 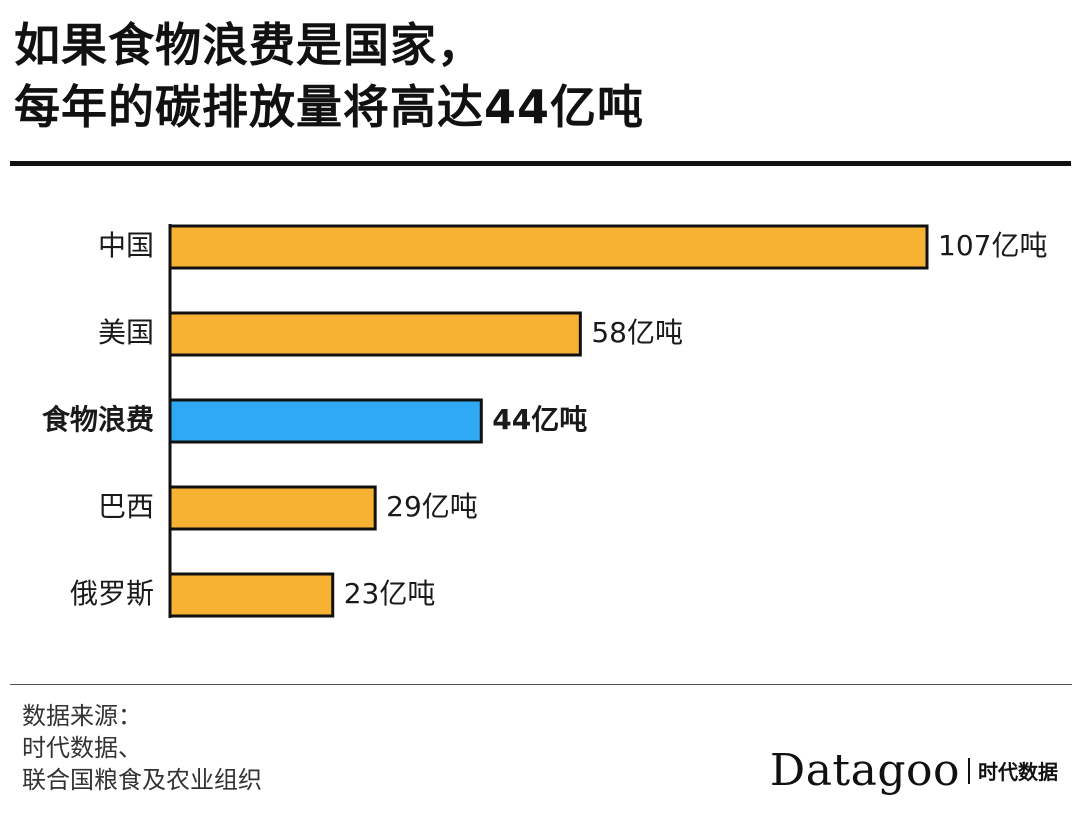 I want to click on source-label: 数据来源：, so click(x=82, y=716).